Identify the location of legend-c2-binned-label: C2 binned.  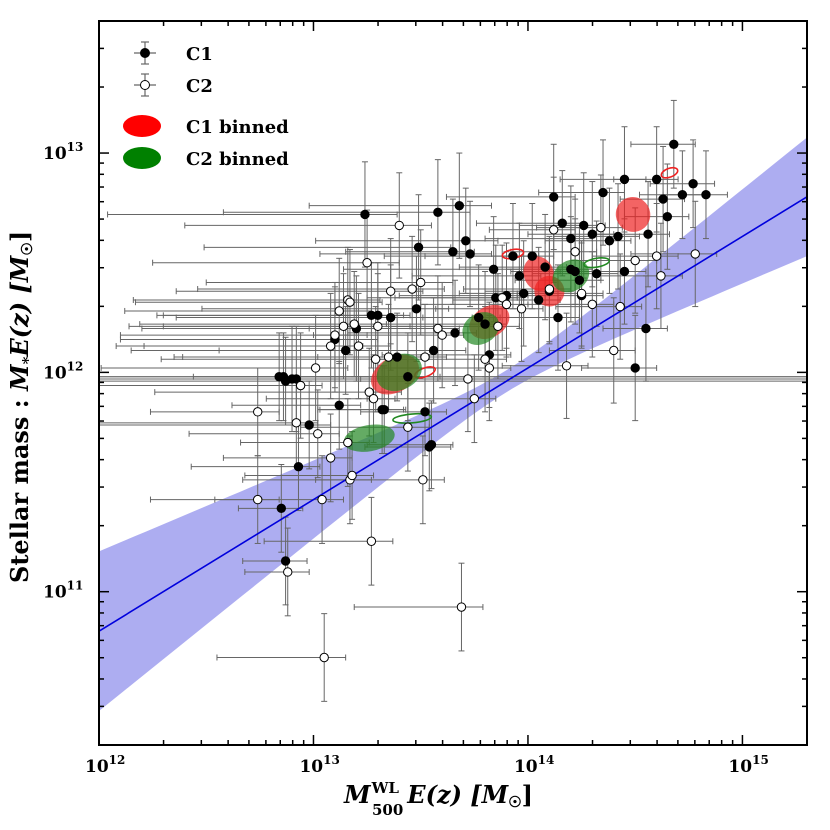
(237, 159).